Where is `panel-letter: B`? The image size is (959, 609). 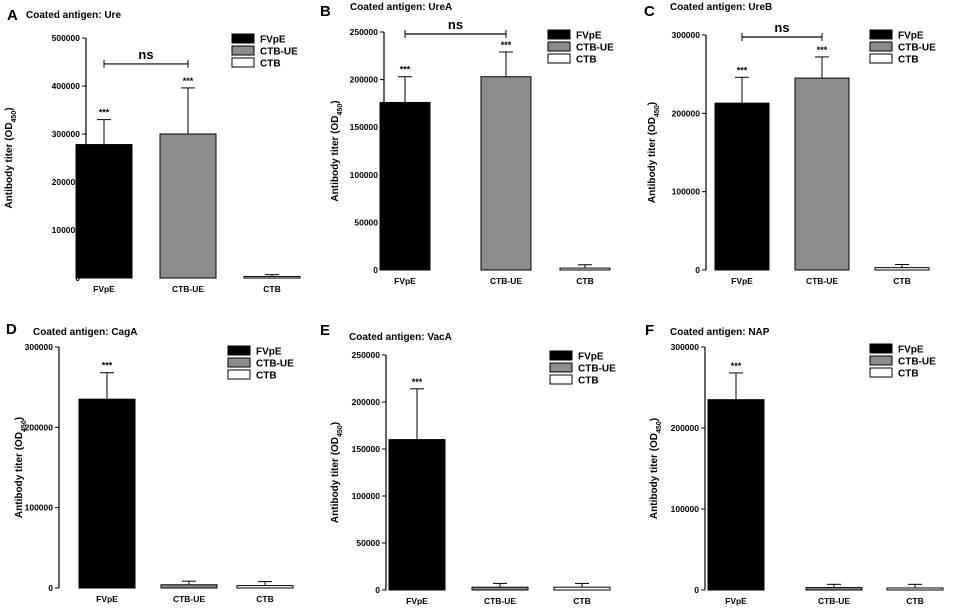 panel-letter: B is located at coordinates (325, 11).